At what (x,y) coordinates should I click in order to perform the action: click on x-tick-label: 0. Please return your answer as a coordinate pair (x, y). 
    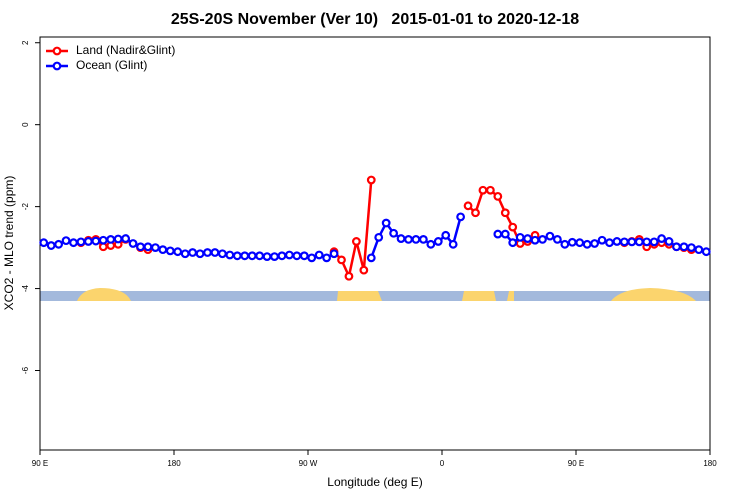
    Looking at the image, I should click on (442, 463).